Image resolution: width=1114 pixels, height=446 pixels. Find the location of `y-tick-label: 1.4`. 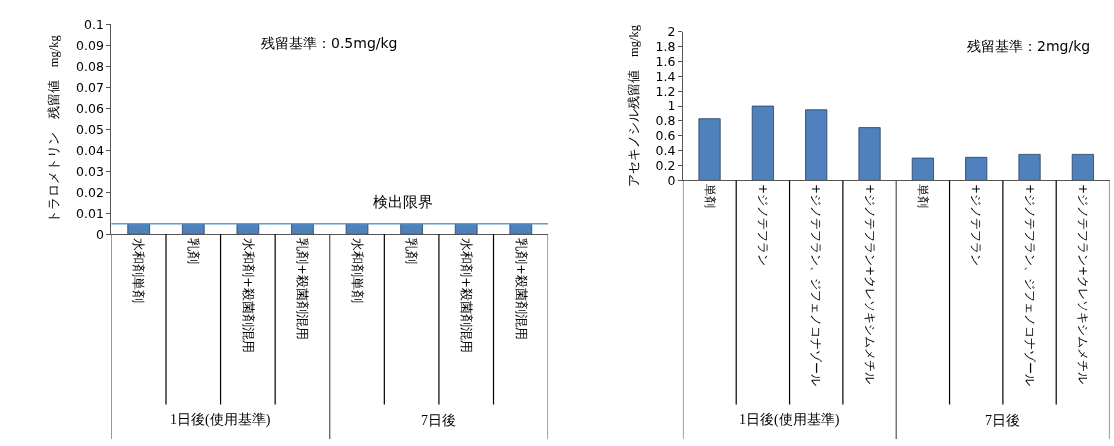

y-tick-label: 1.4 is located at coordinates (665, 76).